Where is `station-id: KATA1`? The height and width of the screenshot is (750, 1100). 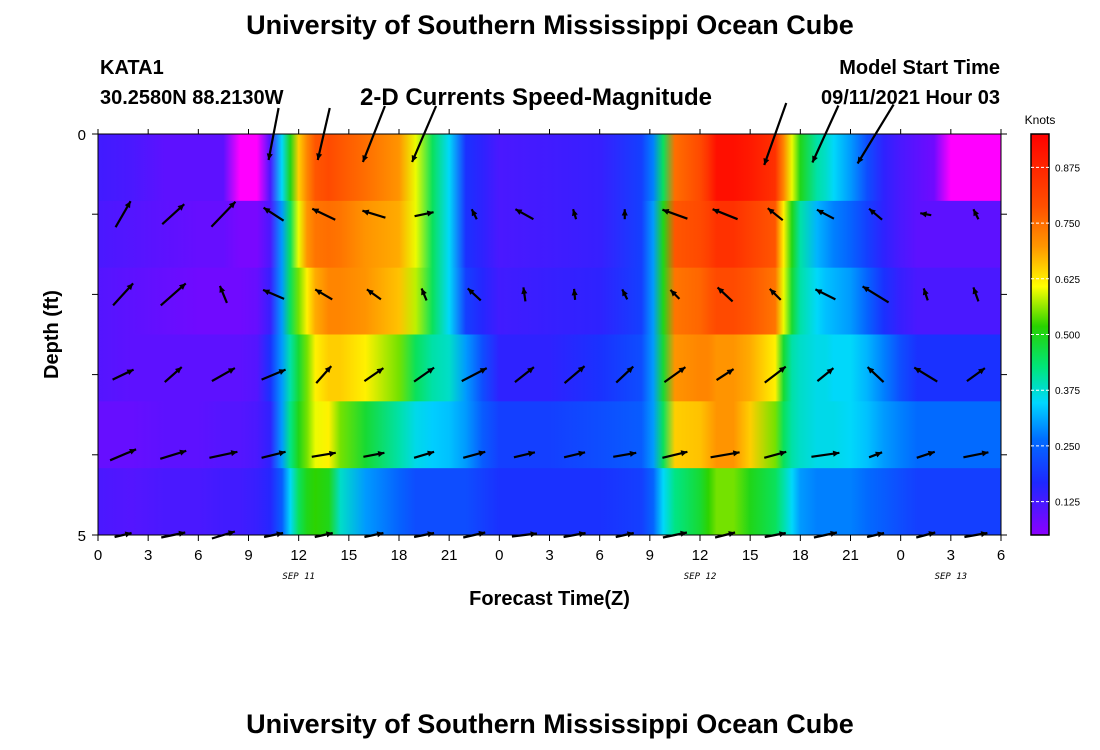
station-id: KATA1 is located at coordinates (132, 68).